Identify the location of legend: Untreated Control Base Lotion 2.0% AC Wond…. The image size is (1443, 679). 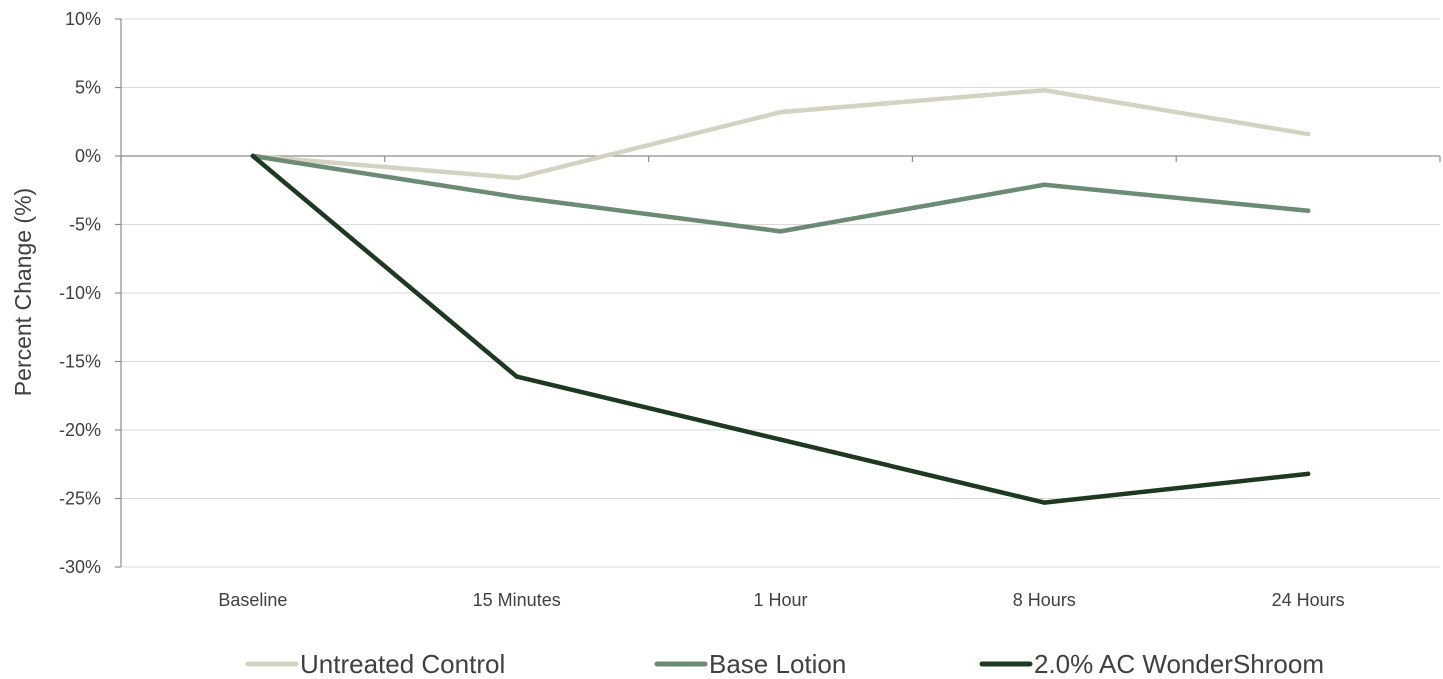
(784, 664).